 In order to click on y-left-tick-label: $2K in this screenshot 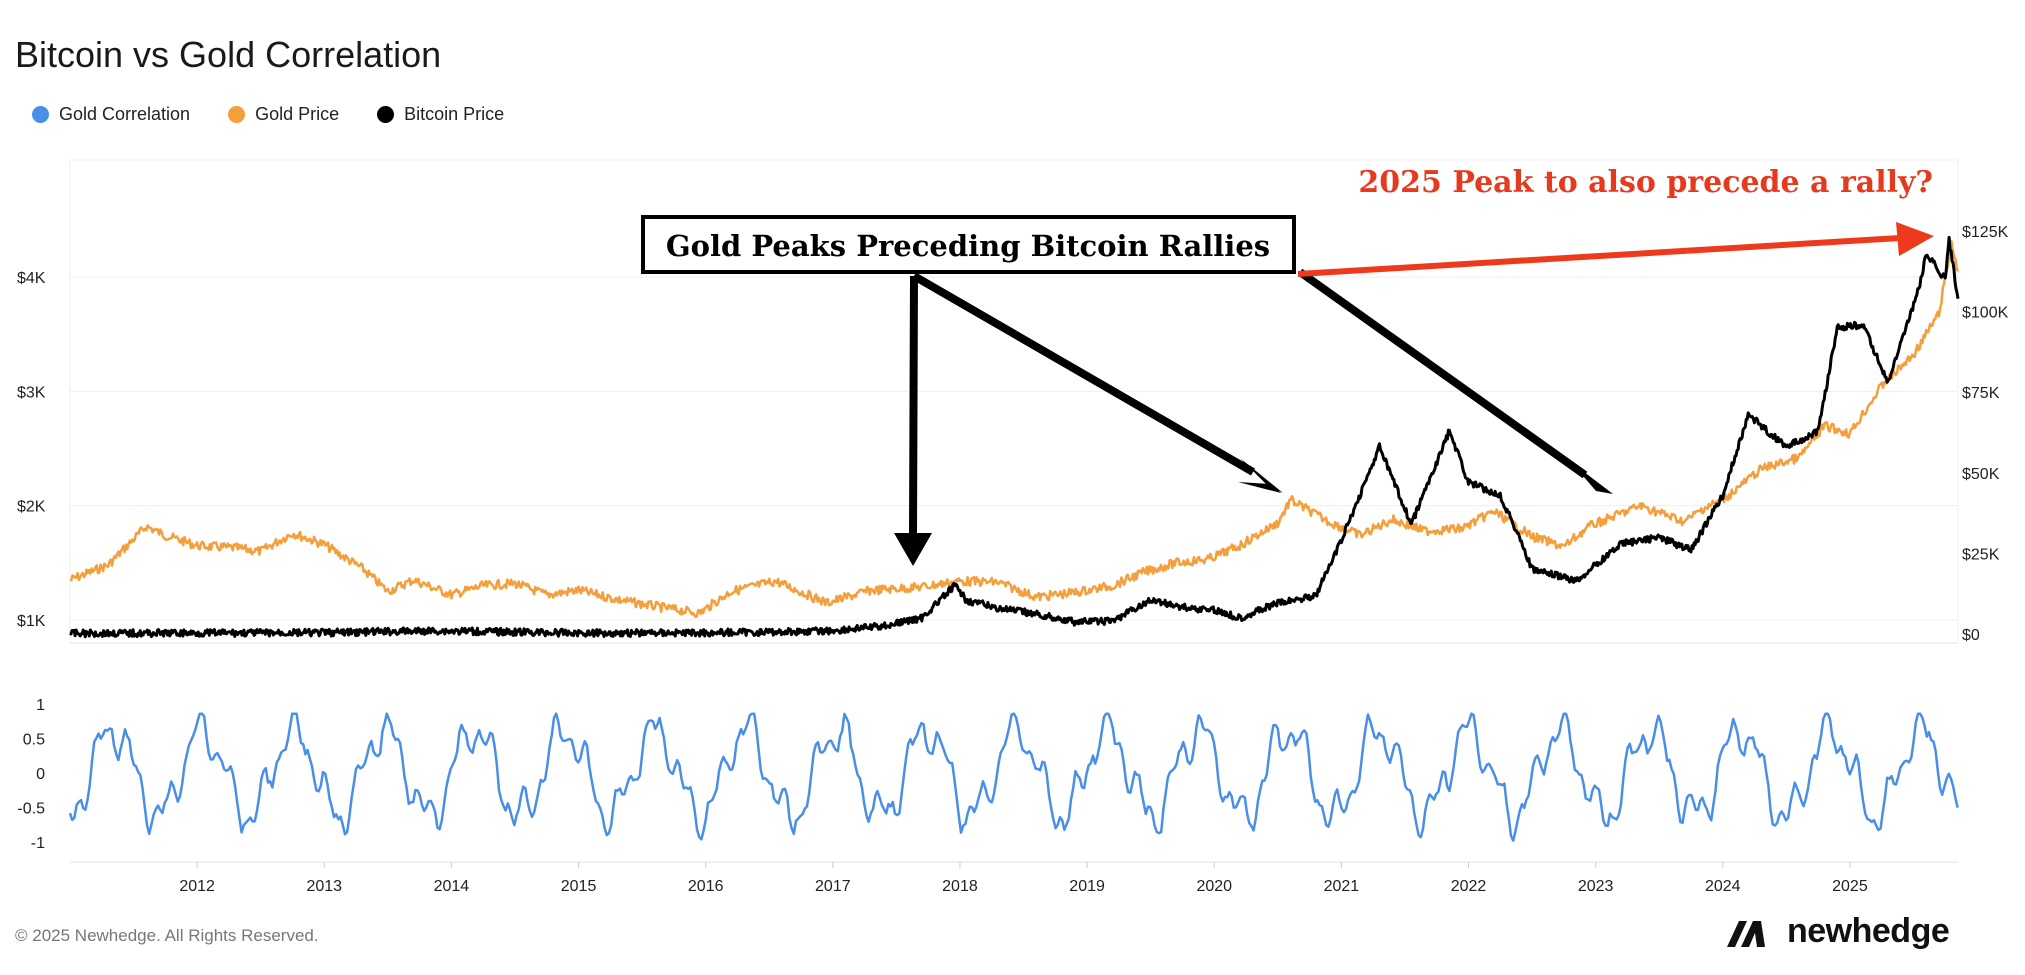, I will do `click(31, 507)`.